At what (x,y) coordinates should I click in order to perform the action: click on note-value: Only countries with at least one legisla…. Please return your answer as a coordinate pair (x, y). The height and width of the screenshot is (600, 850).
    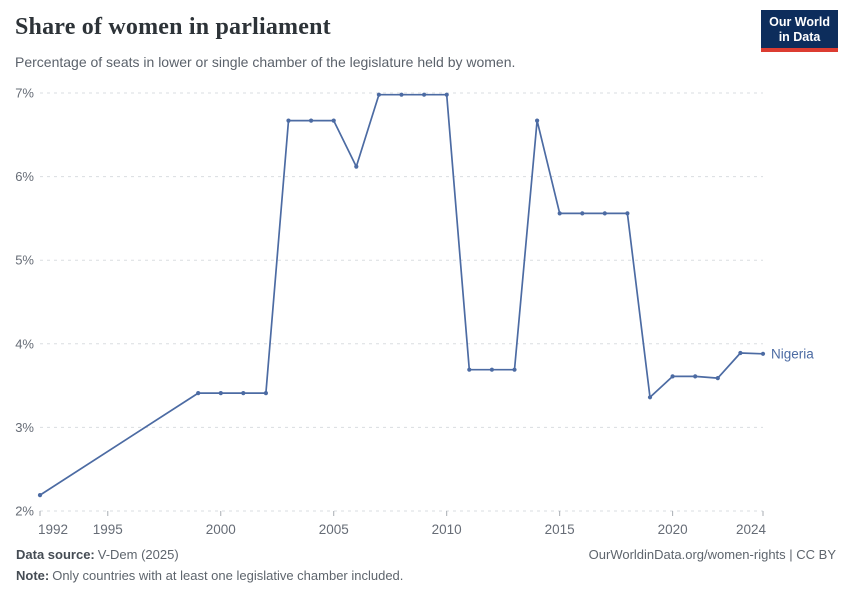
    Looking at the image, I should click on (228, 575).